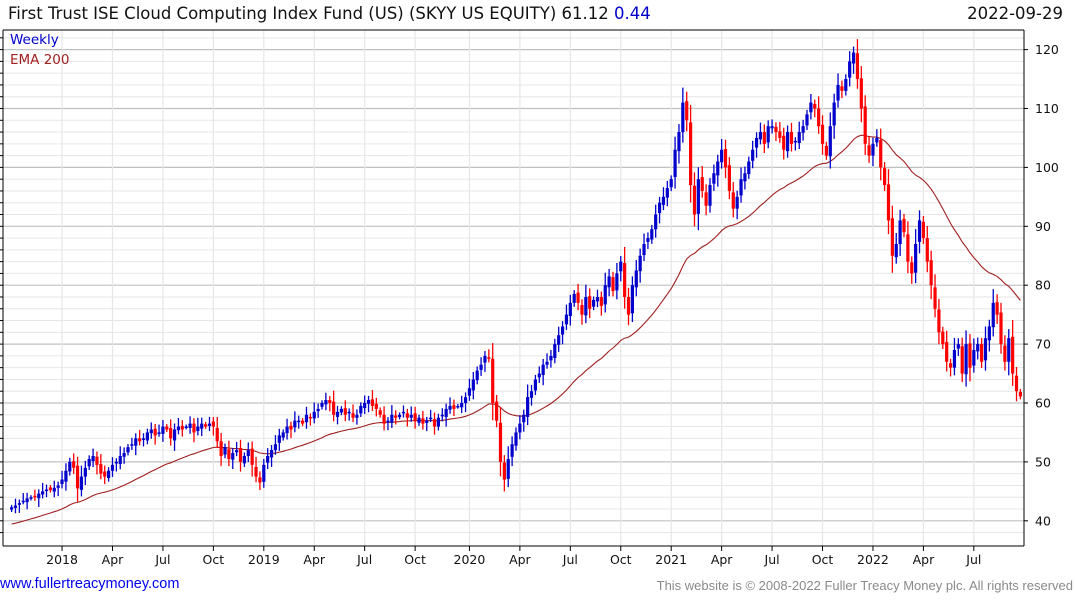  I want to click on y-tick-label: 90, so click(1043, 226).